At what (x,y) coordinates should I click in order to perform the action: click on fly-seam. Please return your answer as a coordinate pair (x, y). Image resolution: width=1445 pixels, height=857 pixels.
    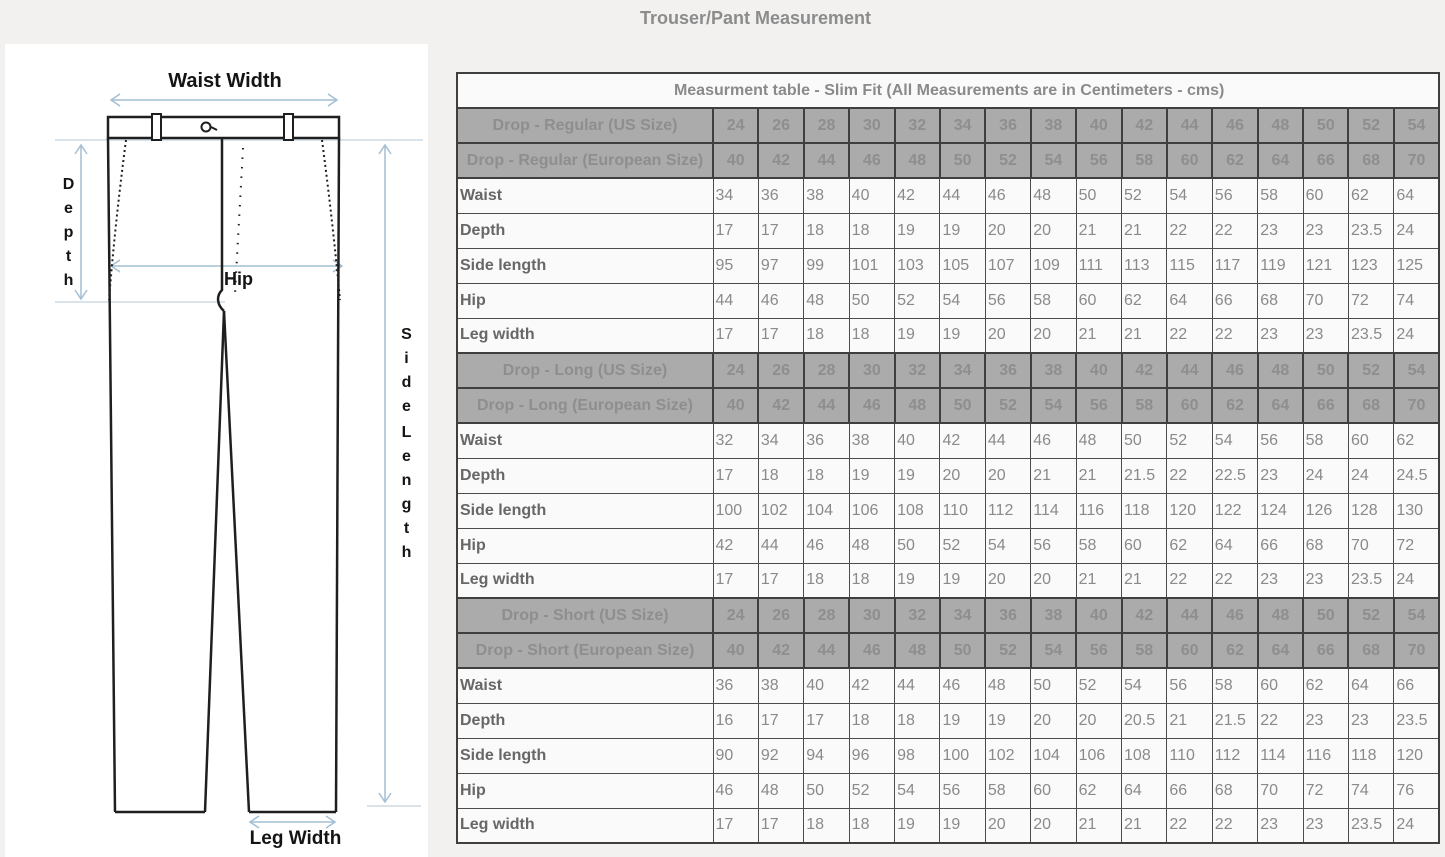
    Looking at the image, I should click on (220, 225).